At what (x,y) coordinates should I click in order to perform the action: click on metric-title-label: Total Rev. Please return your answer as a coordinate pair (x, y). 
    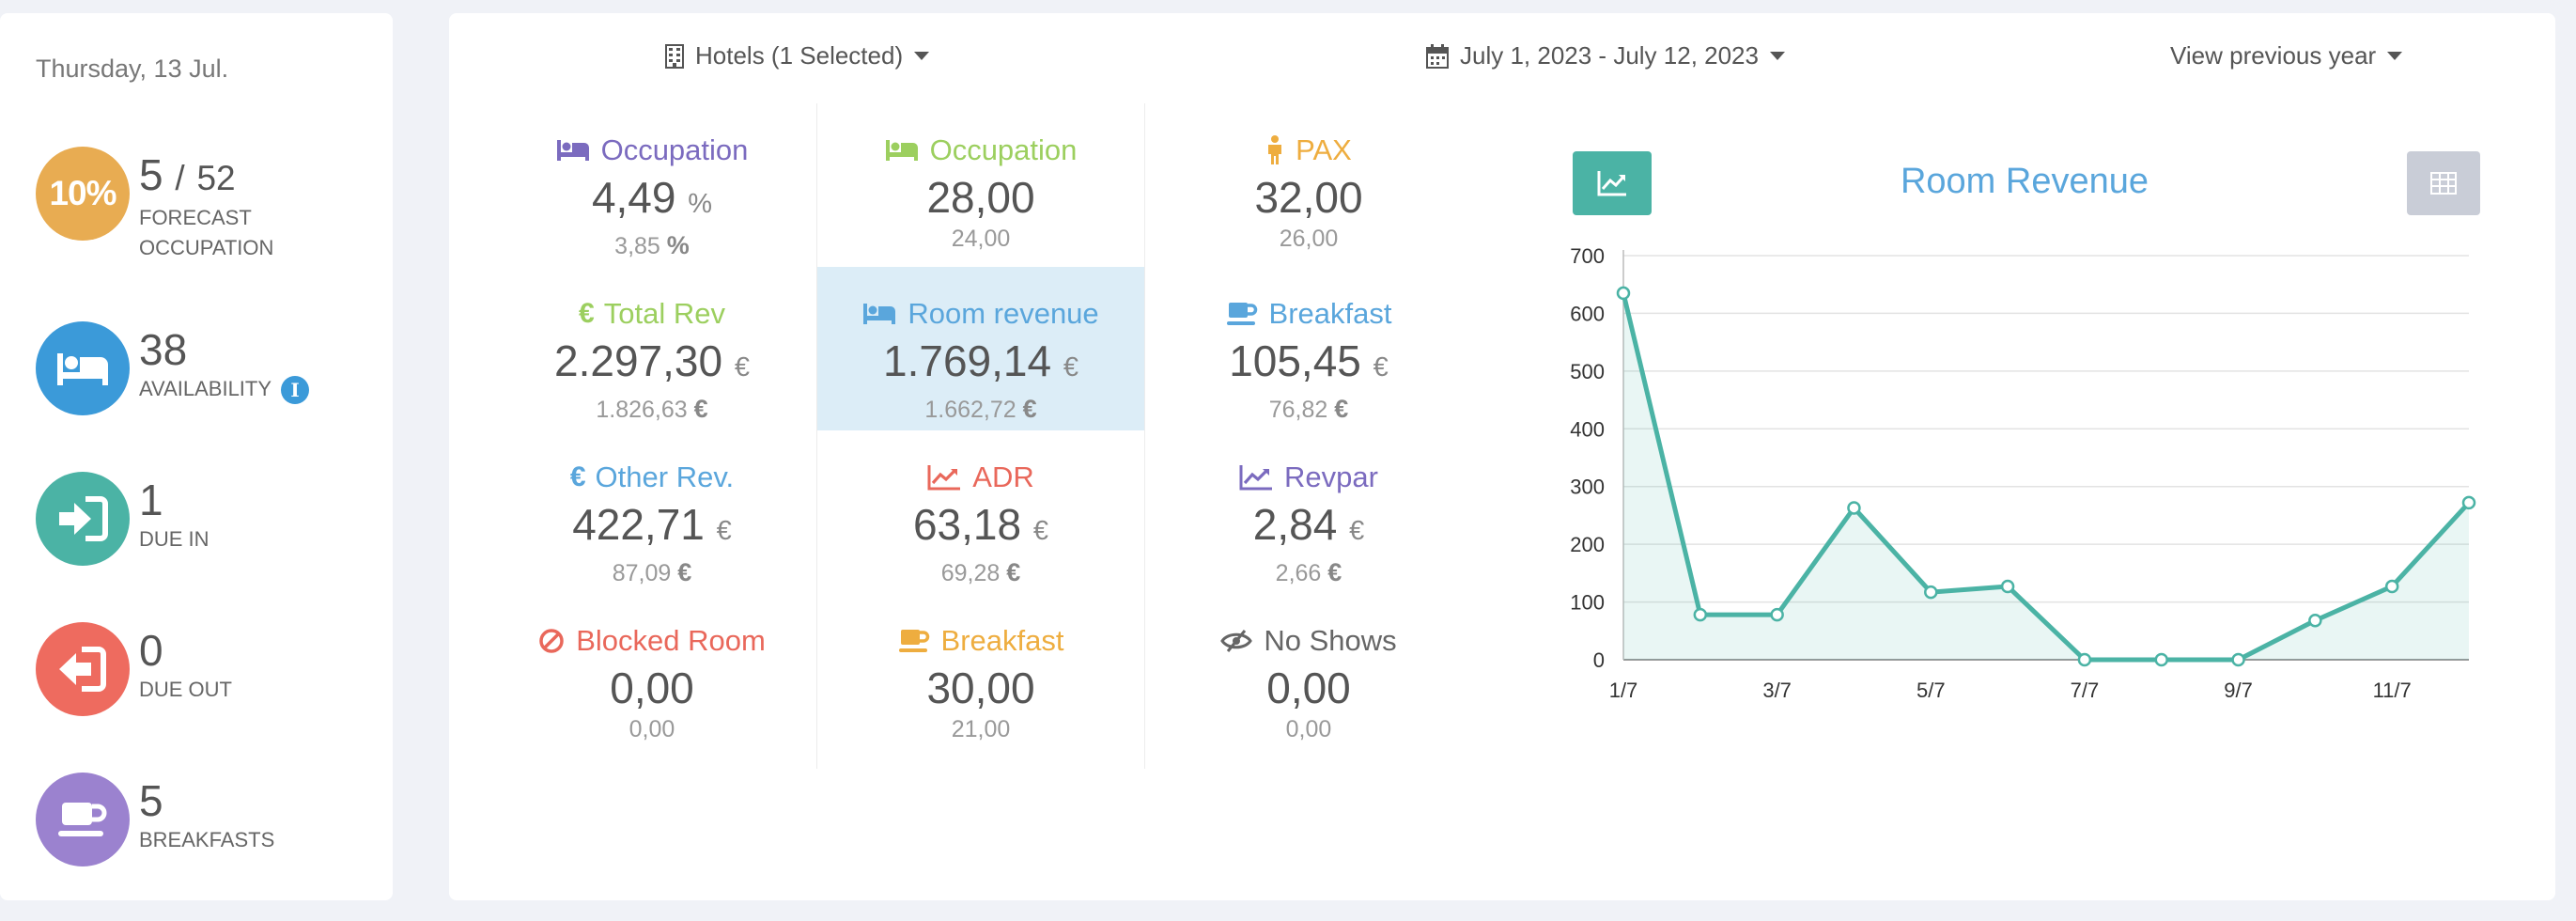
    Looking at the image, I should click on (664, 313).